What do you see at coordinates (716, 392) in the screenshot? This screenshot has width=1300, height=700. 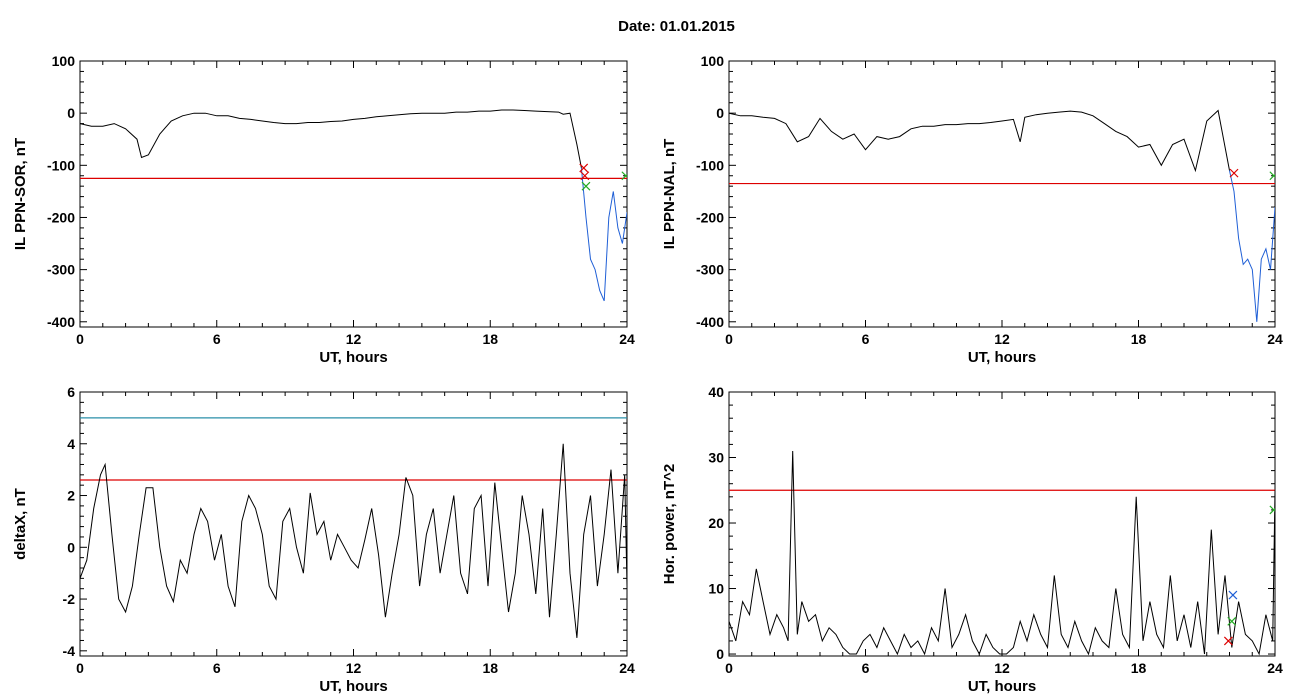 I see `y-tick-label: 40` at bounding box center [716, 392].